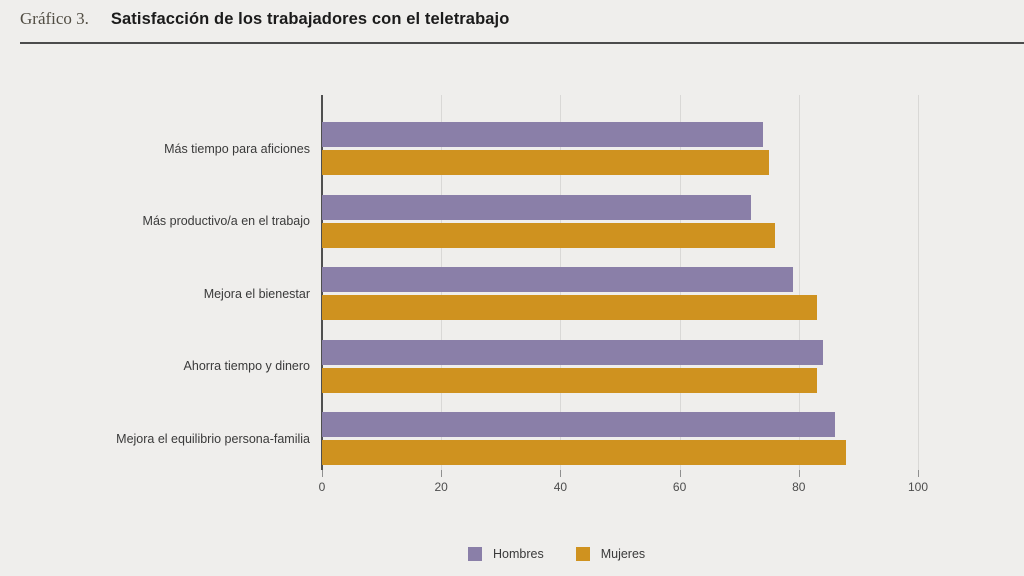 Image resolution: width=1024 pixels, height=576 pixels. What do you see at coordinates (246, 366) in the screenshot?
I see `category-label-row4: Ahorra tiempo y dinero` at bounding box center [246, 366].